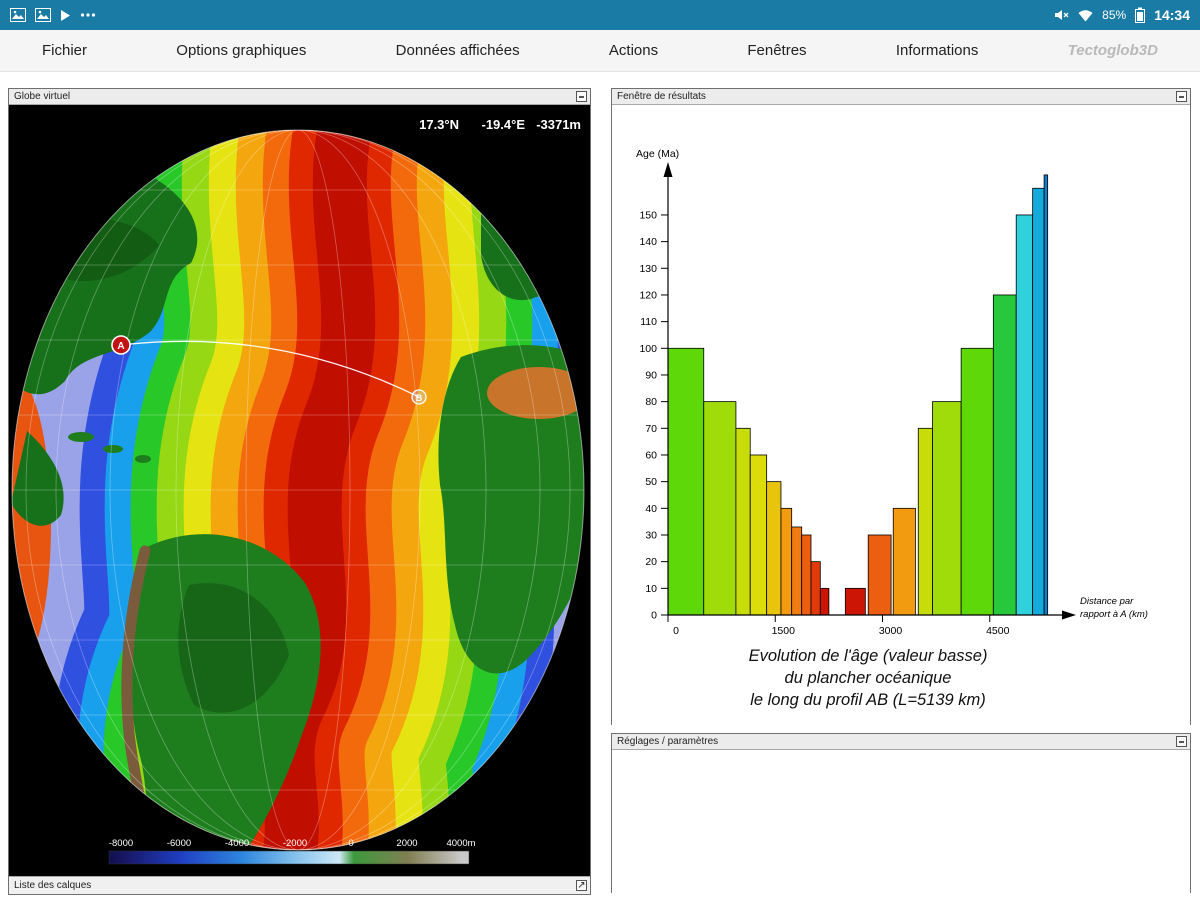  I want to click on play-icon, so click(65, 15).